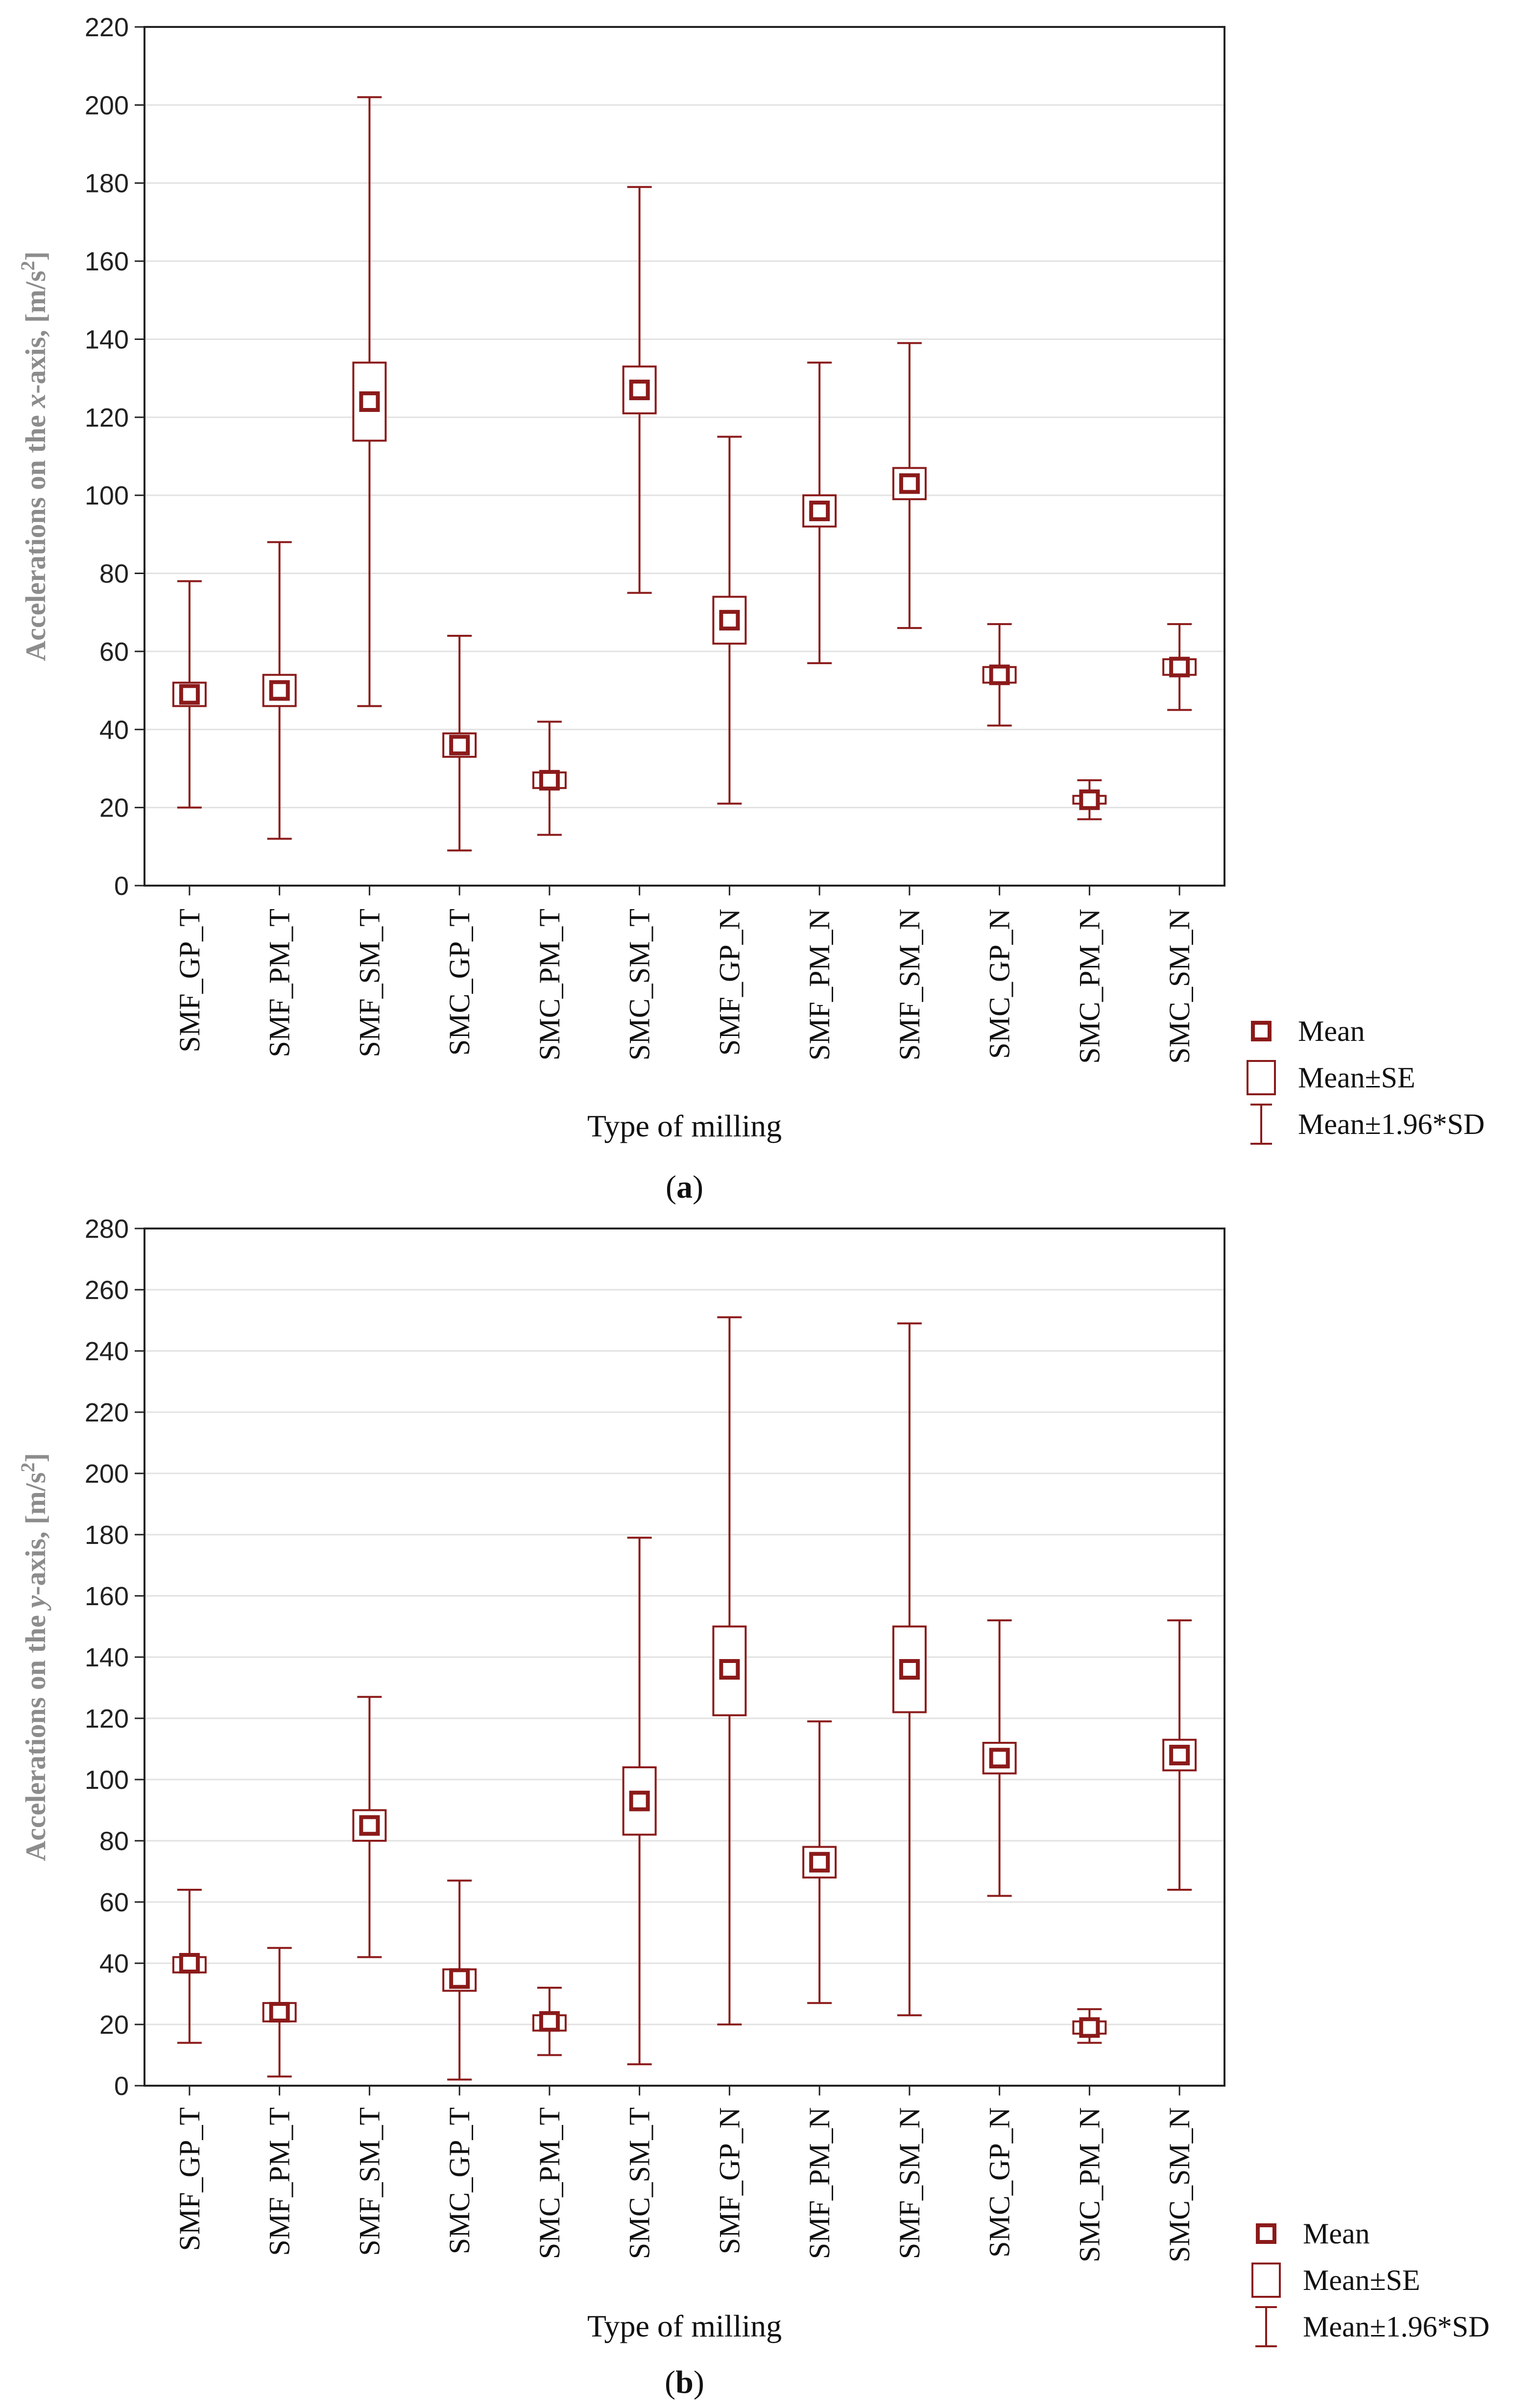 The width and height of the screenshot is (1536, 2408). What do you see at coordinates (639, 390) in the screenshot?
I see `mean-marker-SMC_SM_T` at bounding box center [639, 390].